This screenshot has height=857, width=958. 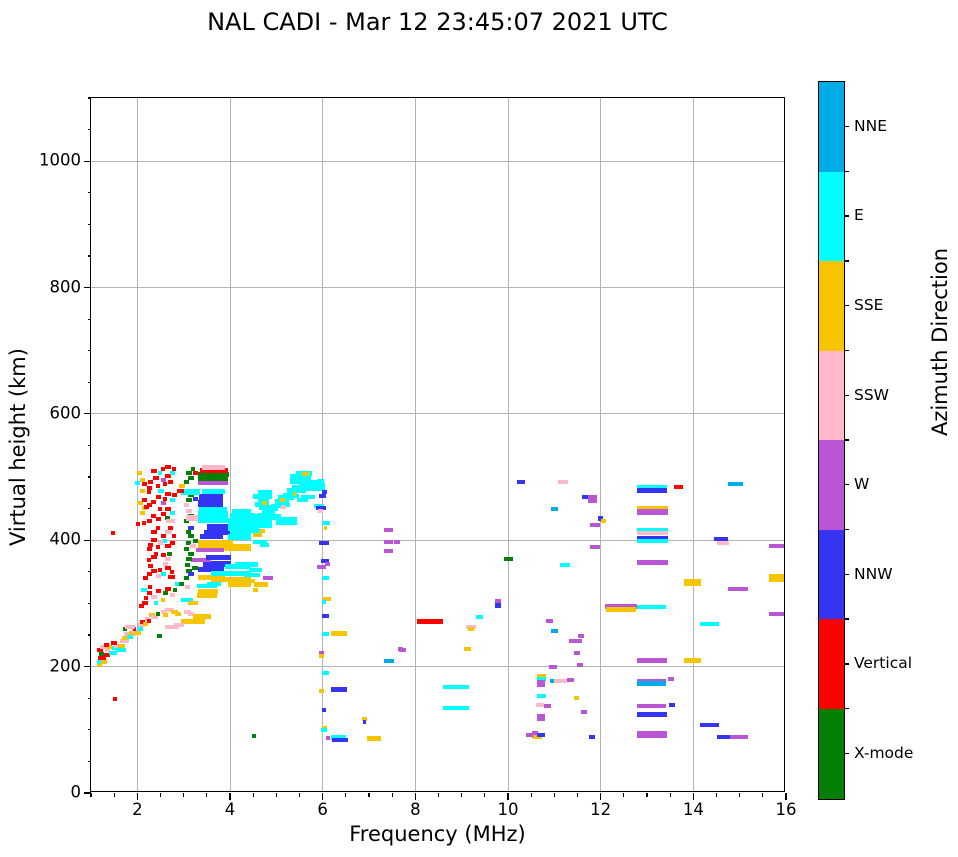 What do you see at coordinates (831, 306) in the screenshot?
I see `colorbar-segment-SSE` at bounding box center [831, 306].